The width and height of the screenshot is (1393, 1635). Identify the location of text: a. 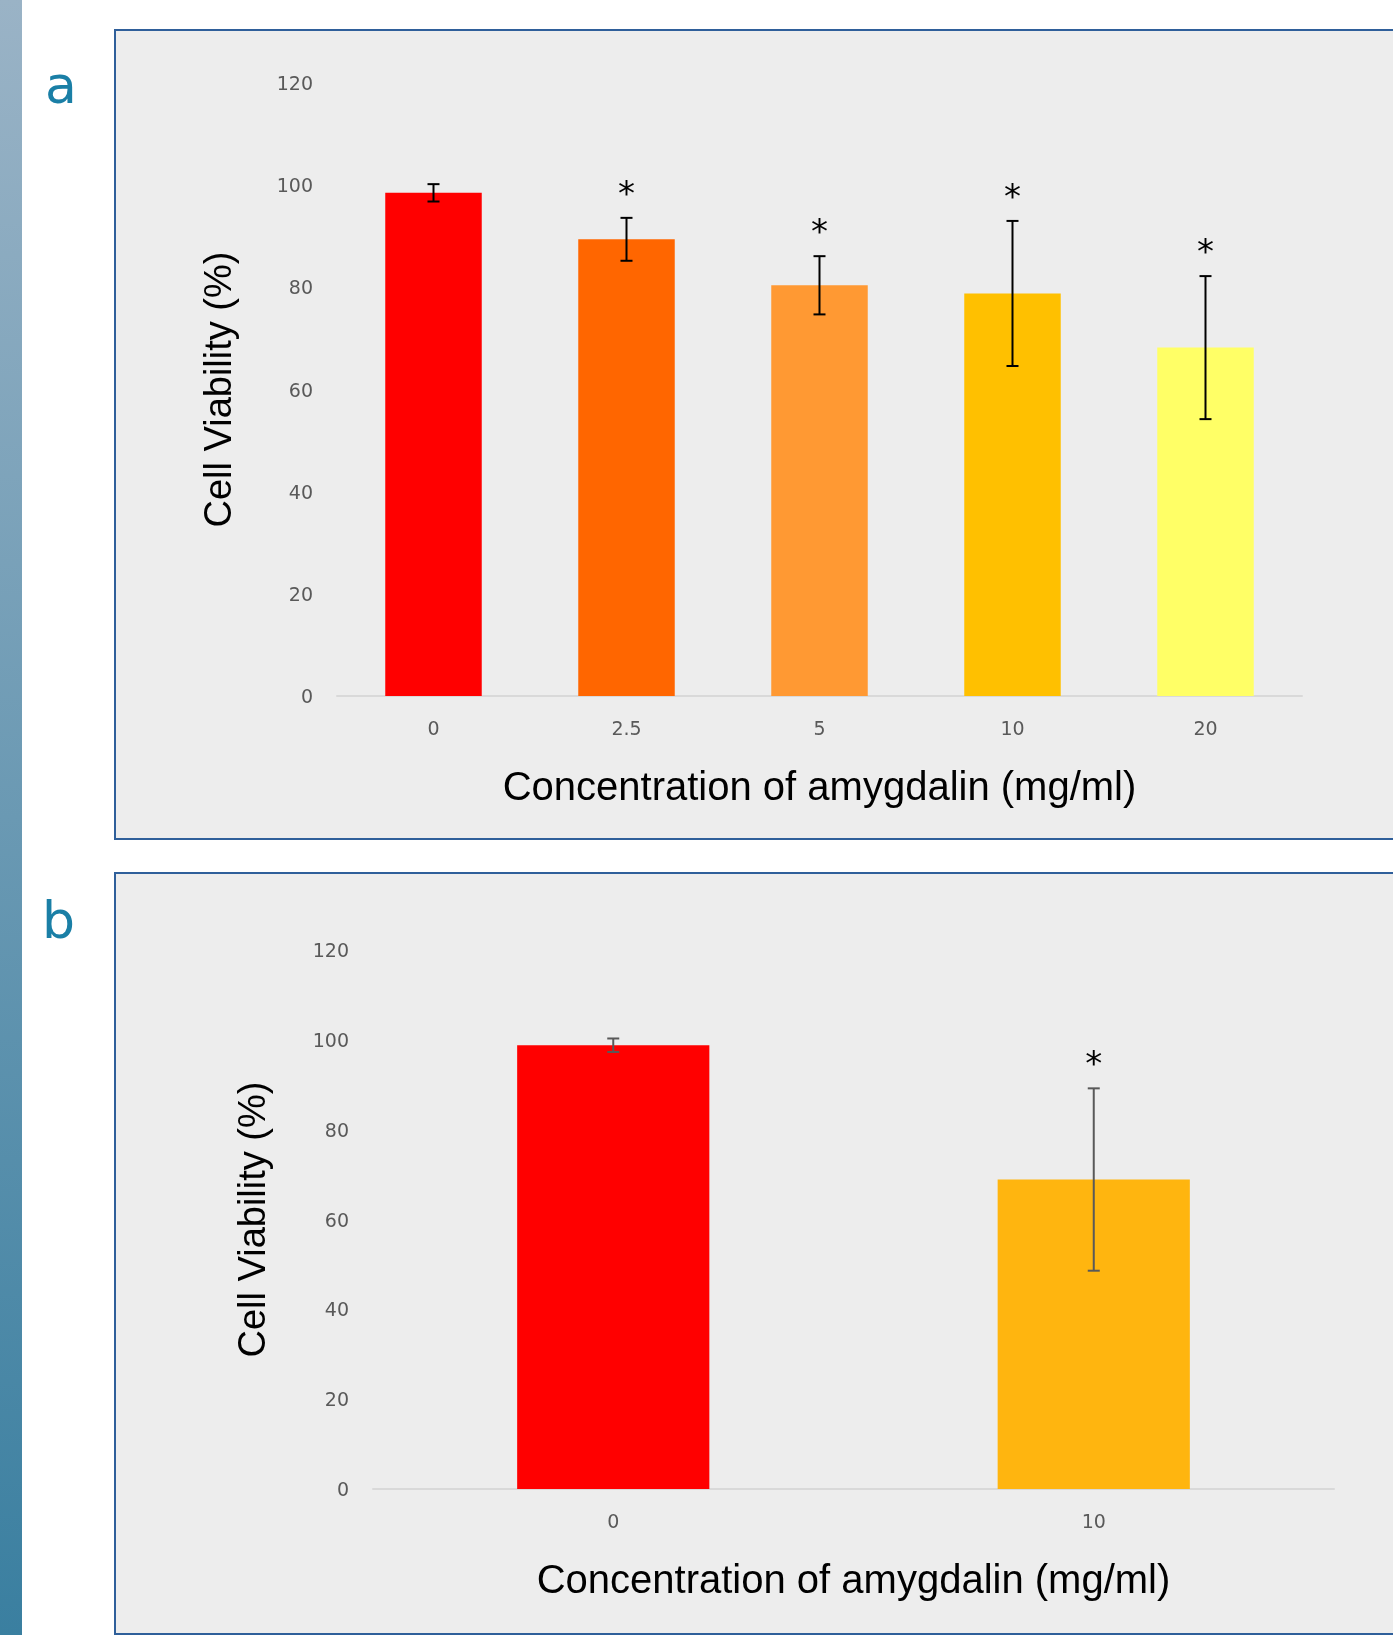
(61, 85).